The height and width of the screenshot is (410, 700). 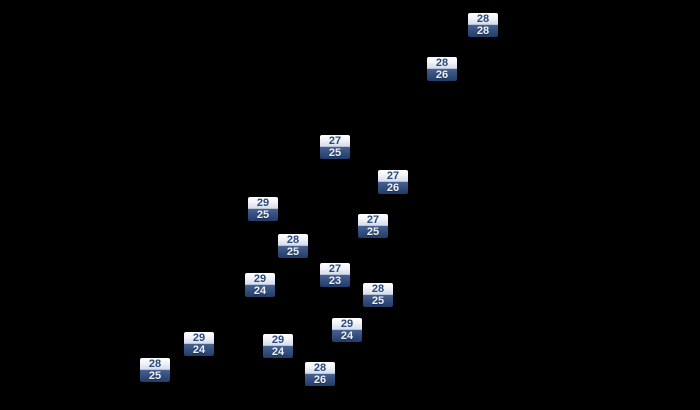 I want to click on temperature-marker: 27 23, so click(x=335, y=275).